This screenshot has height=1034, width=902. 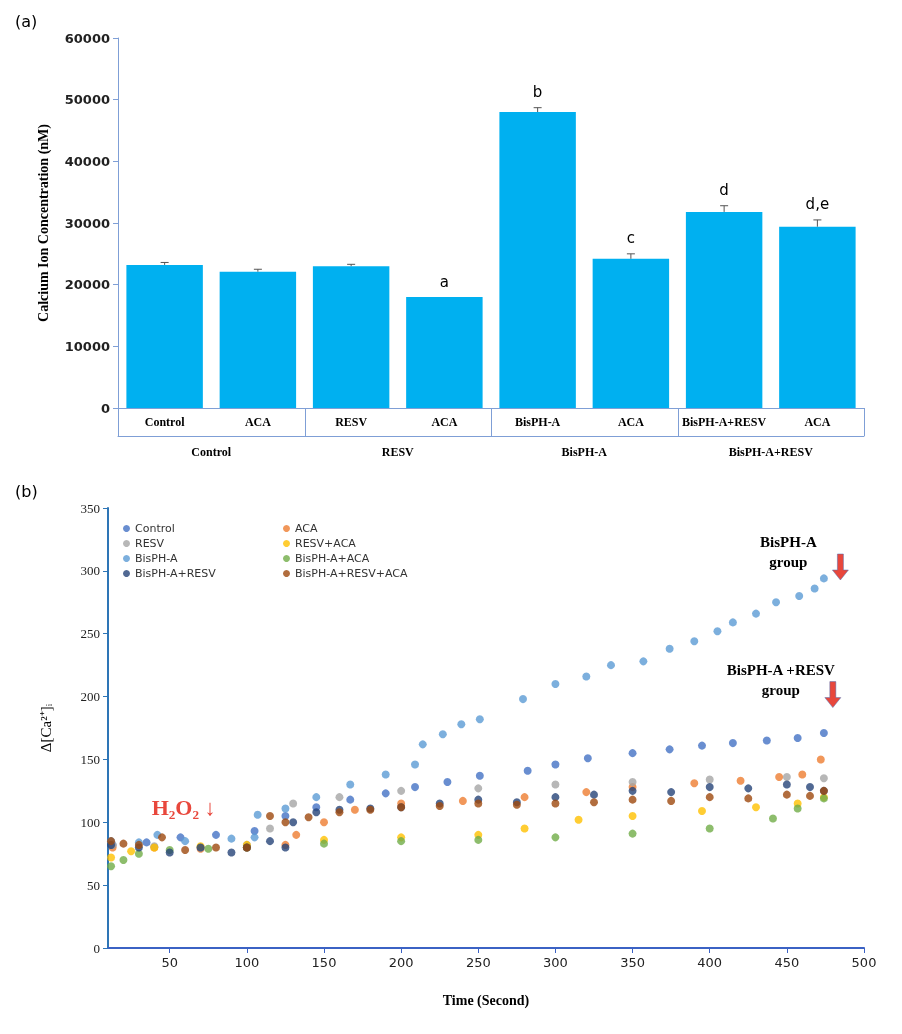 I want to click on x-tick-label: 150, so click(x=324, y=962).